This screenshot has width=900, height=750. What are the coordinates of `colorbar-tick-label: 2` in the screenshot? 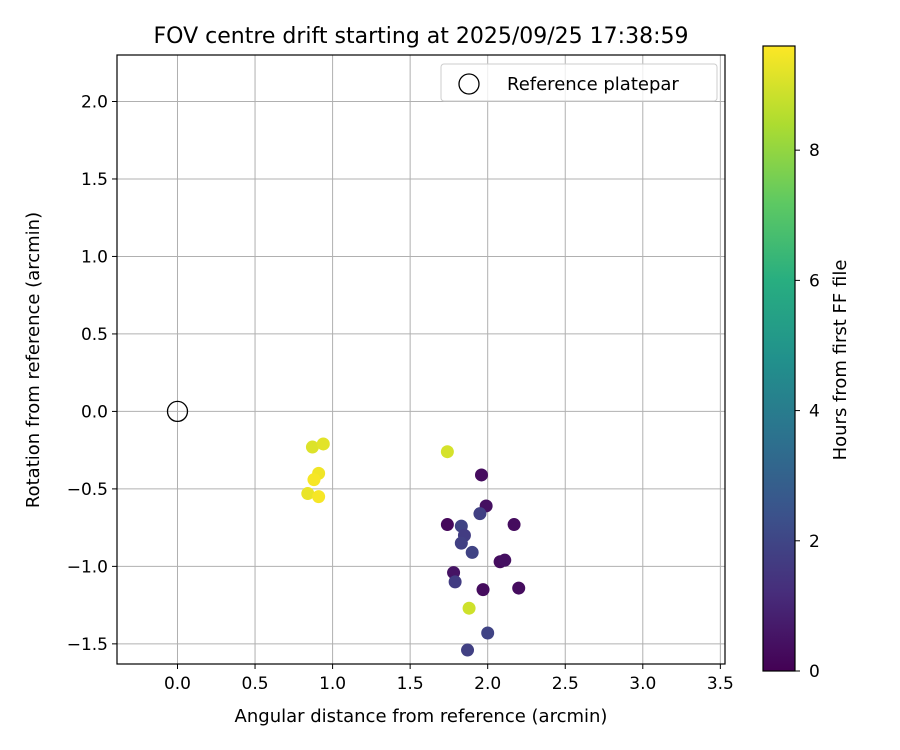 It's located at (814, 542).